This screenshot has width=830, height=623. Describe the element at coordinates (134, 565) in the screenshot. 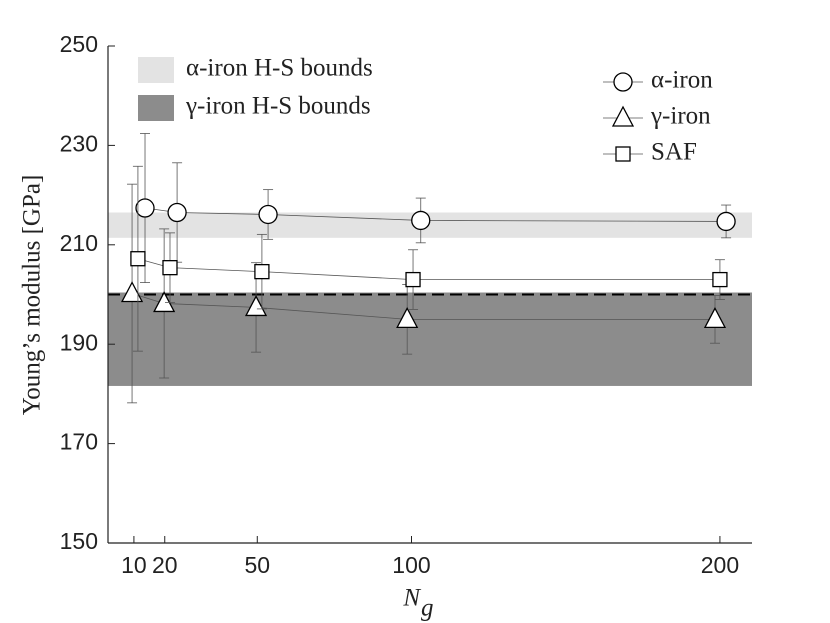

I see `x-tick-label: 10` at that location.